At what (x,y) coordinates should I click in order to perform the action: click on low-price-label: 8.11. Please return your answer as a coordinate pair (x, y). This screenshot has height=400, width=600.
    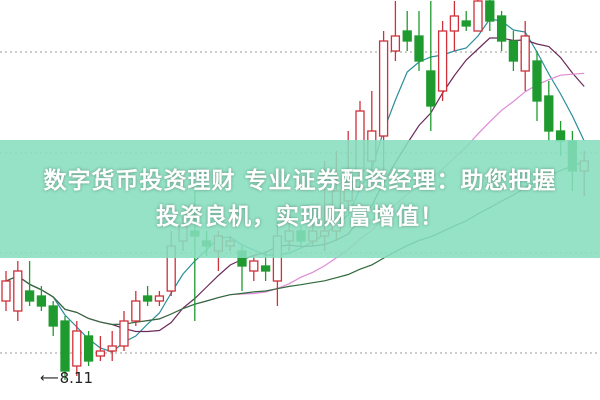
    Looking at the image, I should click on (76, 378).